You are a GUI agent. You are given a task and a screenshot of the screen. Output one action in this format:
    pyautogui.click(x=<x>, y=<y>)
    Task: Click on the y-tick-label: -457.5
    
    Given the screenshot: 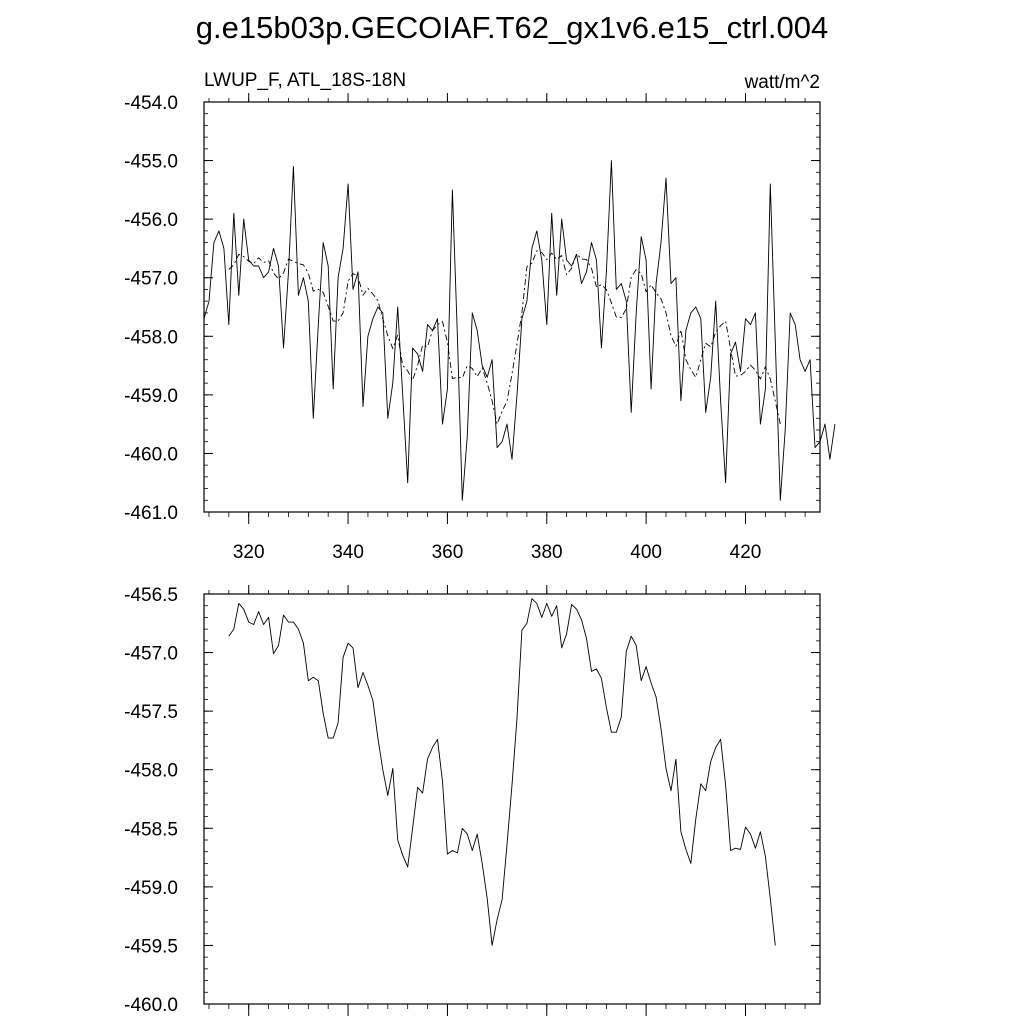 What is the action you would take?
    pyautogui.click(x=151, y=712)
    